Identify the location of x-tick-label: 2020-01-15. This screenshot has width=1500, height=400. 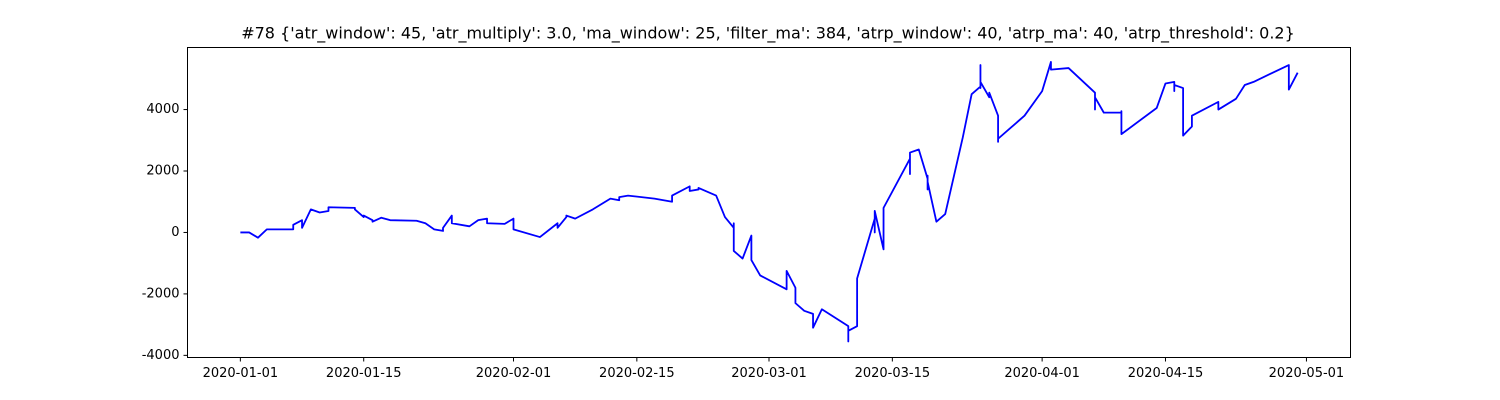
(364, 373).